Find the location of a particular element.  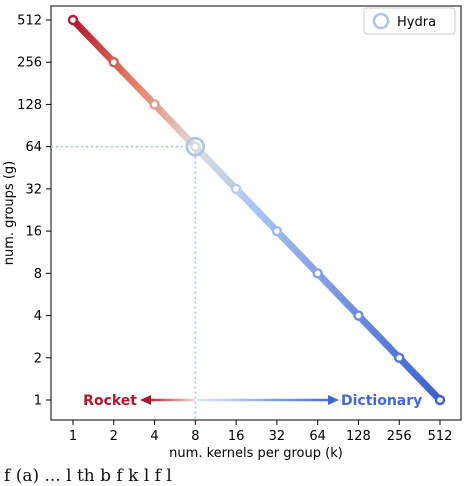

x-tick-label: 128 is located at coordinates (358, 436).